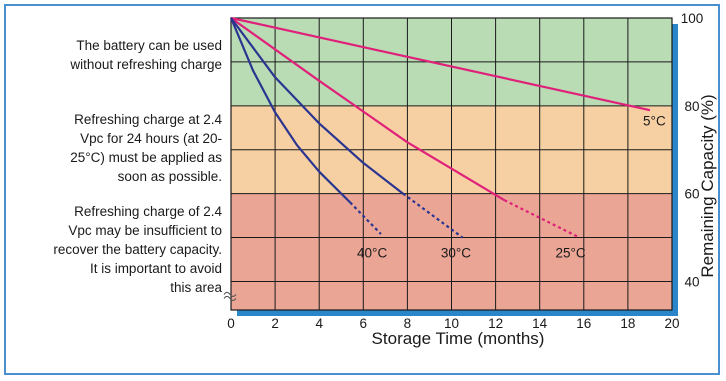 This screenshot has height=381, width=726. I want to click on x-tick-label: 0, so click(231, 323).